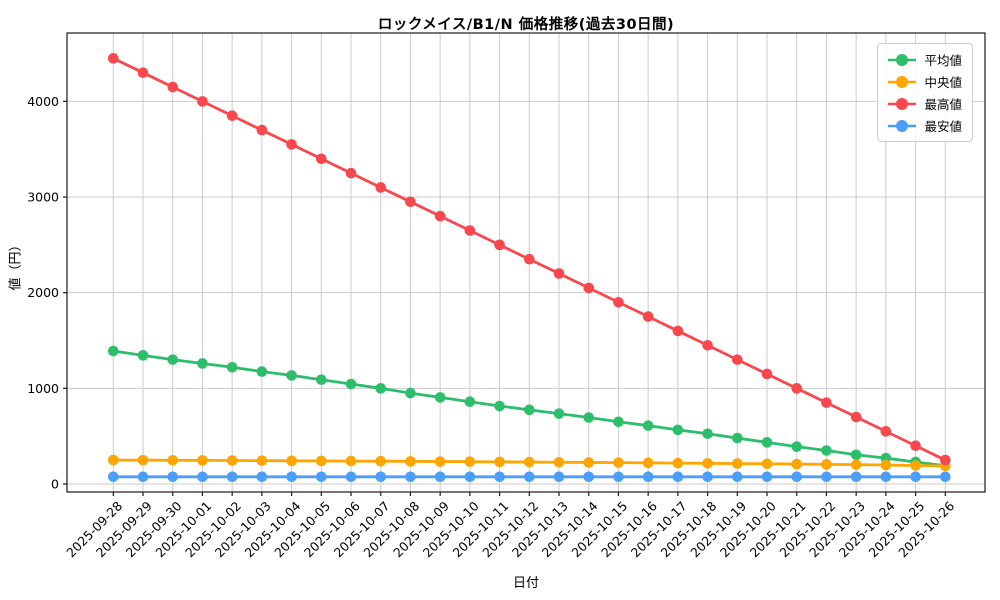 Image resolution: width=1000 pixels, height=600 pixels. I want to click on legend-item-median: 中央値, so click(924, 81).